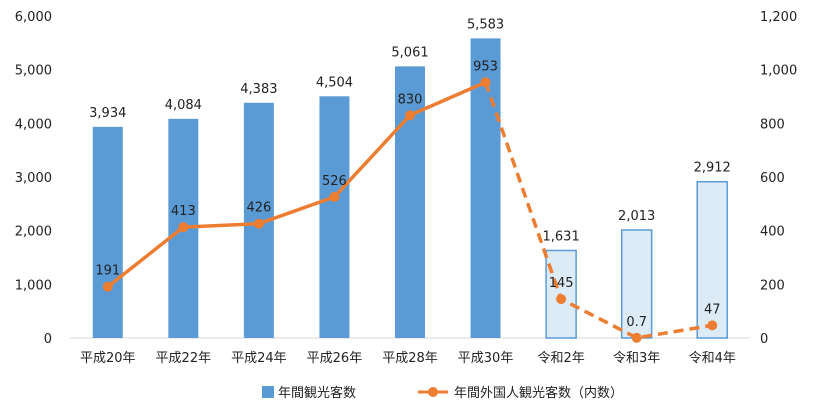  I want to click on bar-data-label: 5,061, so click(409, 52).